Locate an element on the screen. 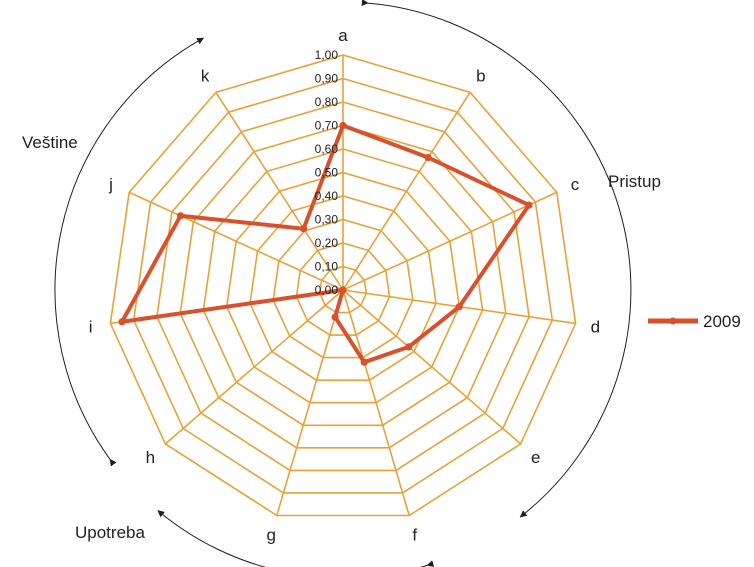  category-label: h is located at coordinates (150, 457).